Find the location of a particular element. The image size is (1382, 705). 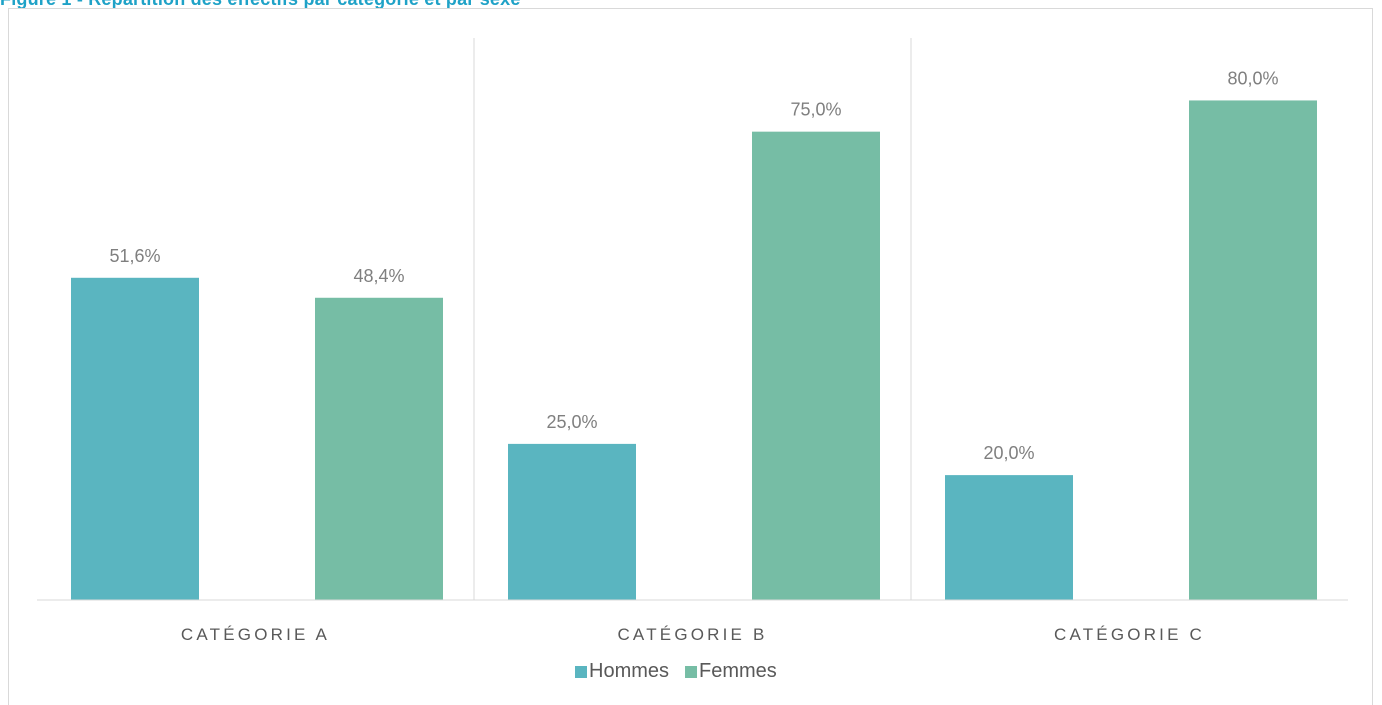

category-label-categorie-a: CATÉGORIE A is located at coordinates (255, 634).